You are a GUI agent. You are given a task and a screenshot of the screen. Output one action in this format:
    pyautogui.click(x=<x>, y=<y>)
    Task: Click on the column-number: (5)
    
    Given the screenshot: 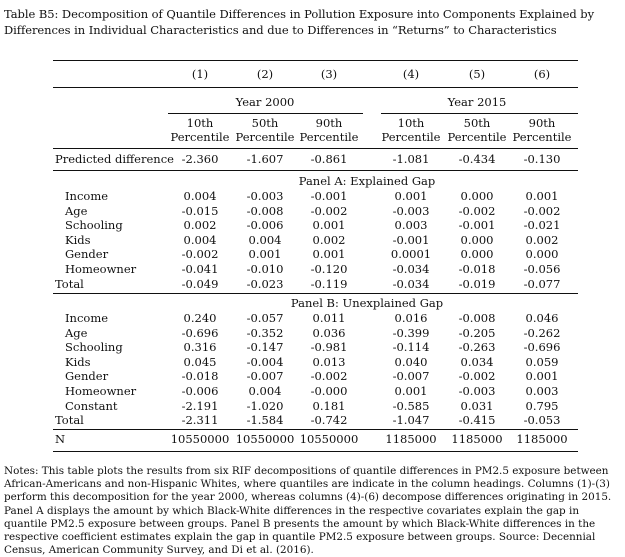 What is the action you would take?
    pyautogui.click(x=477, y=74)
    